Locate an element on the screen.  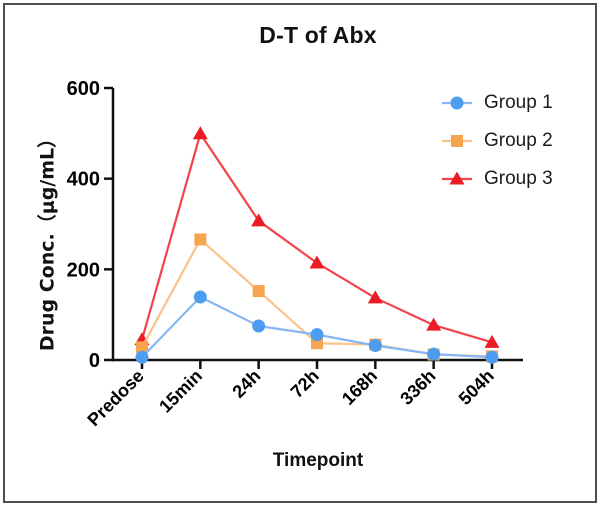
x-axis-label: Timepoint is located at coordinates (318, 460).